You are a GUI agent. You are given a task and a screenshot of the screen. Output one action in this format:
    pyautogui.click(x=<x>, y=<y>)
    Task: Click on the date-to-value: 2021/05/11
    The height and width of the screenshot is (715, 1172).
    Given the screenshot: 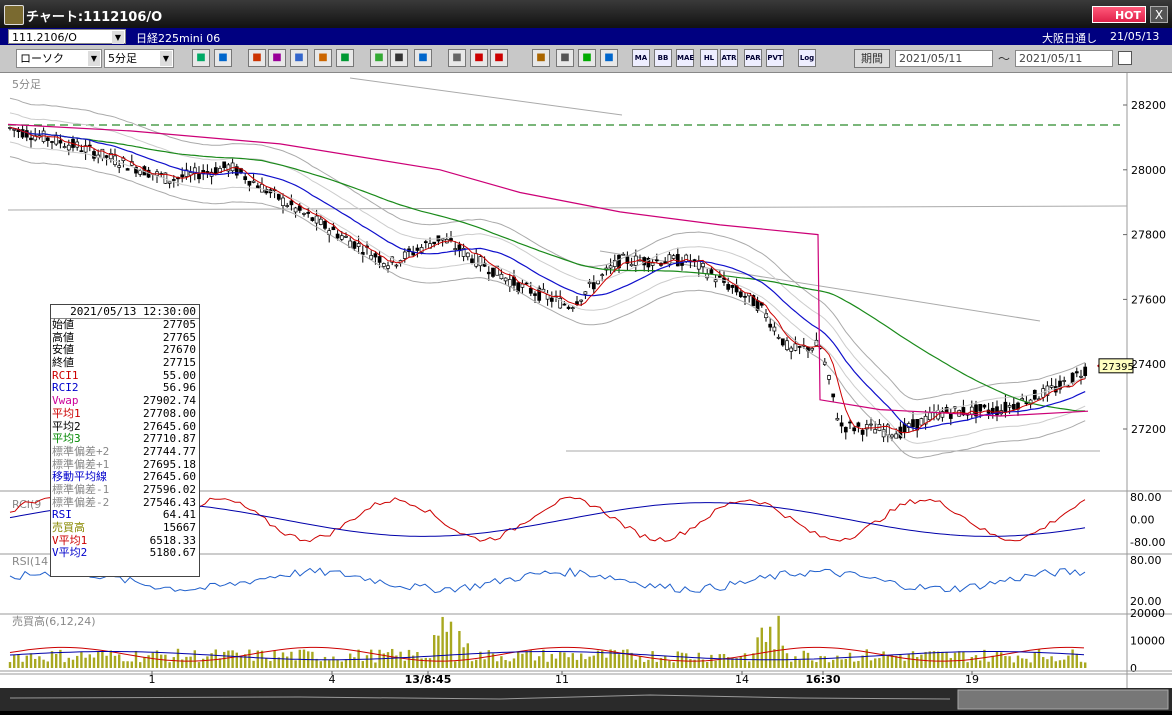 What is the action you would take?
    pyautogui.click(x=1051, y=58)
    